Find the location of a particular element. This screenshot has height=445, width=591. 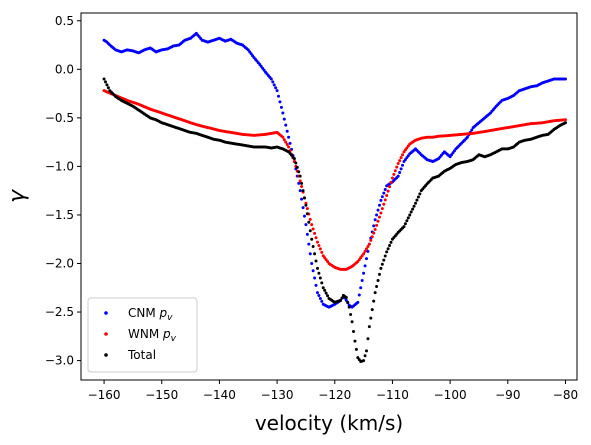

x-tick-label: −130 is located at coordinates (277, 395).